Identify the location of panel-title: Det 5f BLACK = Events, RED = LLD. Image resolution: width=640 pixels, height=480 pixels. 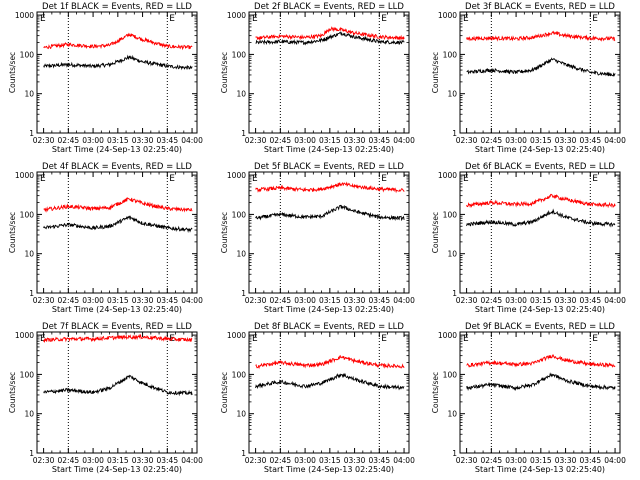
(329, 167).